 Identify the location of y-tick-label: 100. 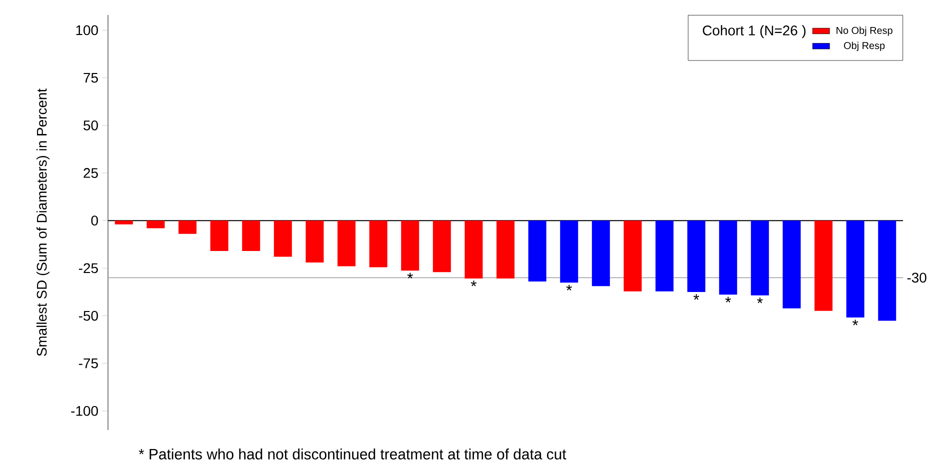
(87, 30).